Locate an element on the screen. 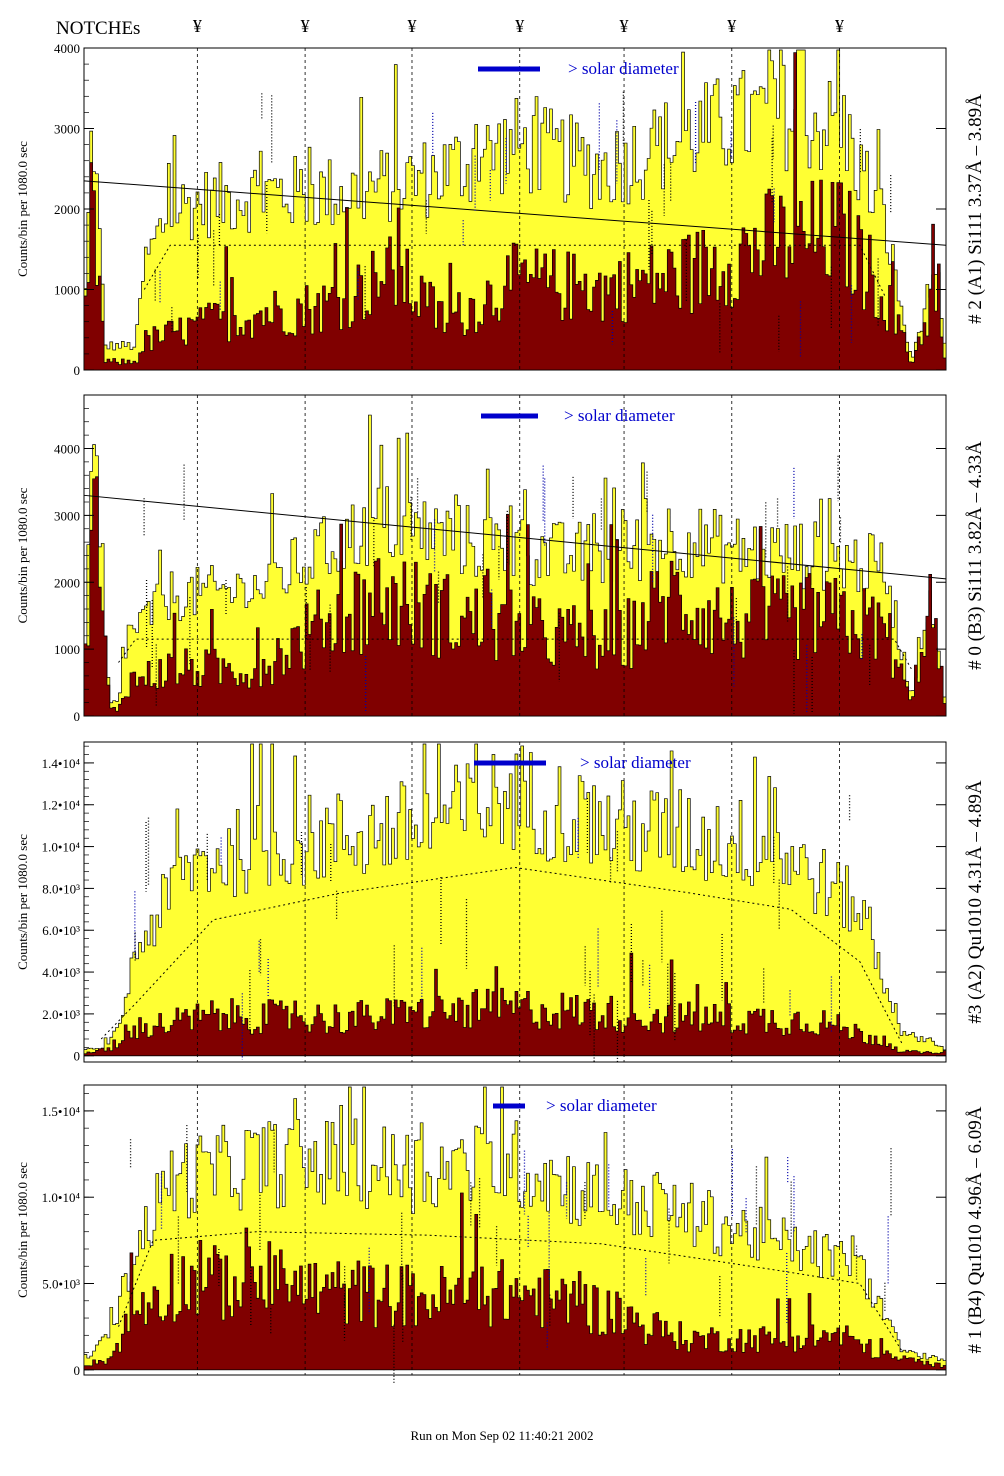  y-tick-label: 4.0•10³ is located at coordinates (61, 972).